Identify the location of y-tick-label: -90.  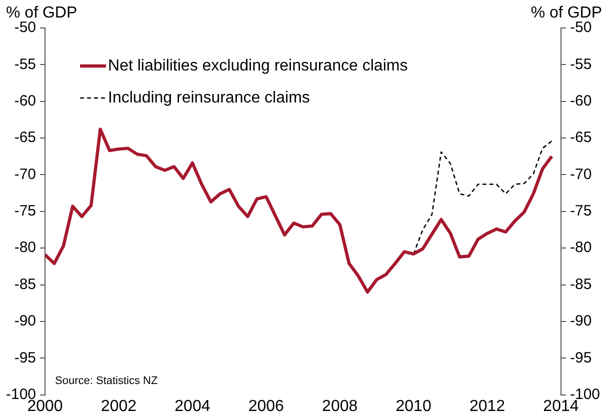
(25, 321).